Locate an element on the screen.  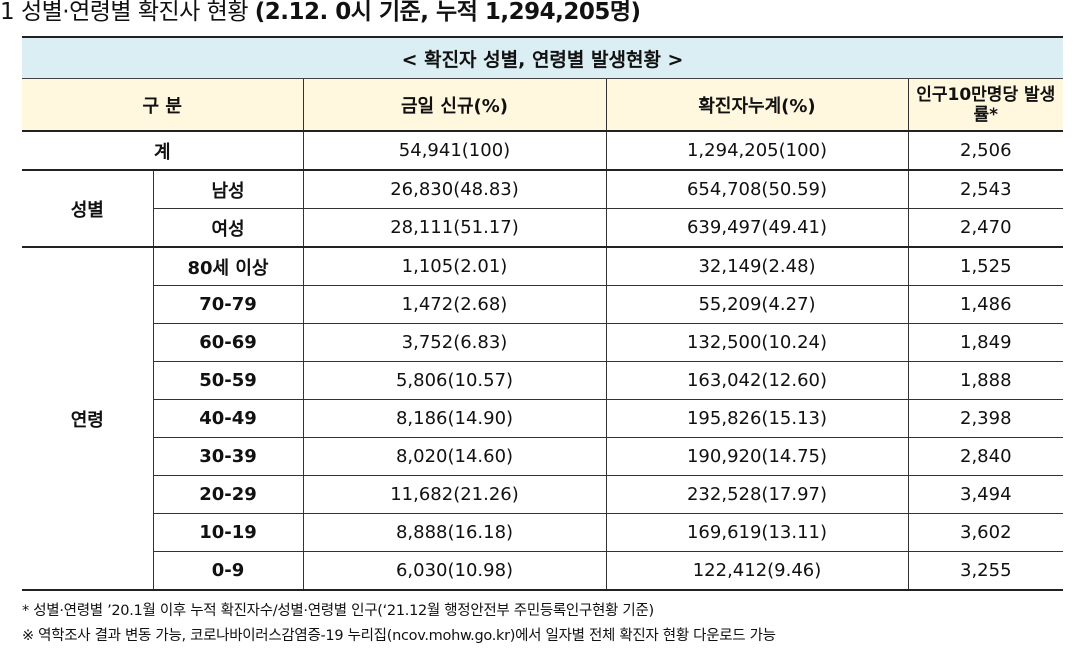
cell-today-new: 54,941(100) is located at coordinates (455, 151).